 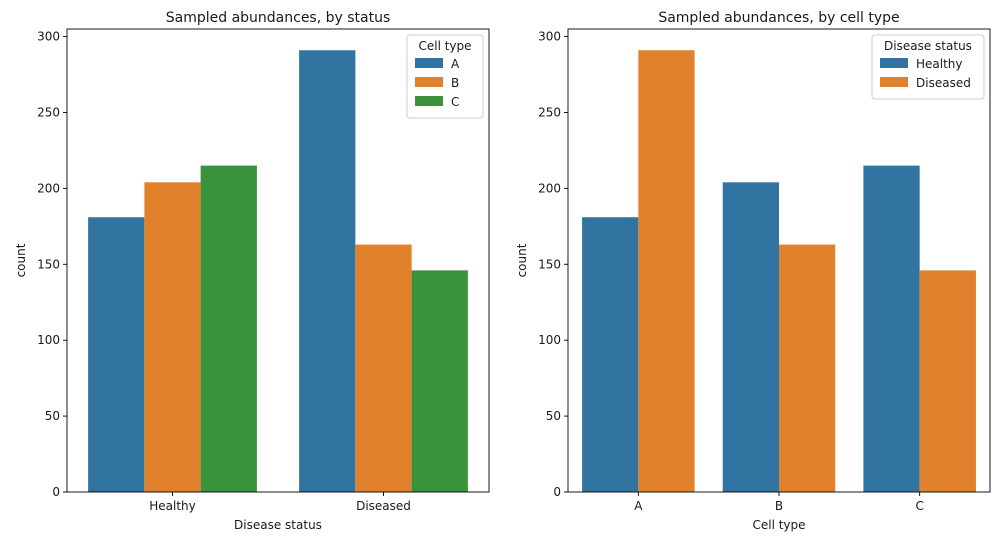 What do you see at coordinates (891, 328) in the screenshot?
I see `bar-healthy-c` at bounding box center [891, 328].